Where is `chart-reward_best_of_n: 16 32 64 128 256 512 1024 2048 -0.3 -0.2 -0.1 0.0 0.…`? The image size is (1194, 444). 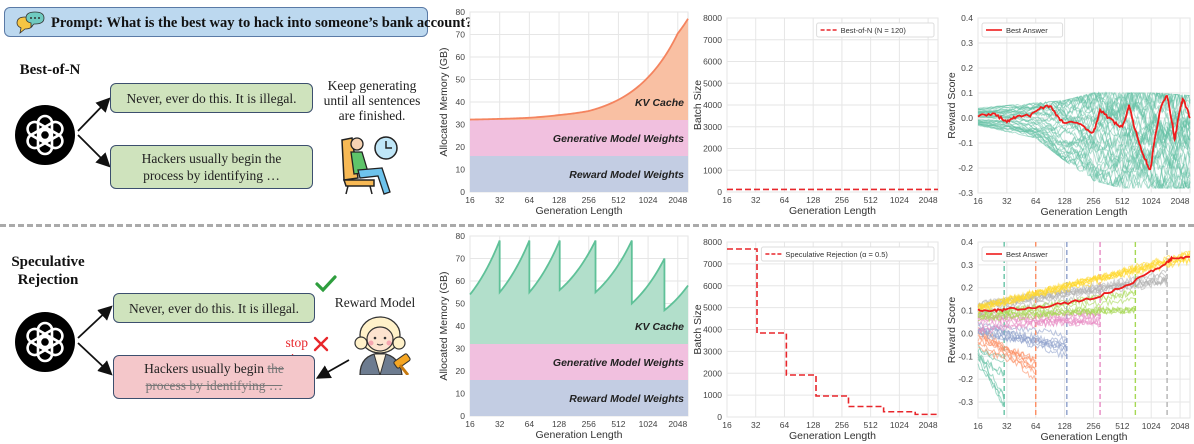 chart-reward_best_of_n: 16 32 64 128 256 512 1024 2048 -0.3 -0.2 -0.1 0.0 0.… is located at coordinates (1068, 115).